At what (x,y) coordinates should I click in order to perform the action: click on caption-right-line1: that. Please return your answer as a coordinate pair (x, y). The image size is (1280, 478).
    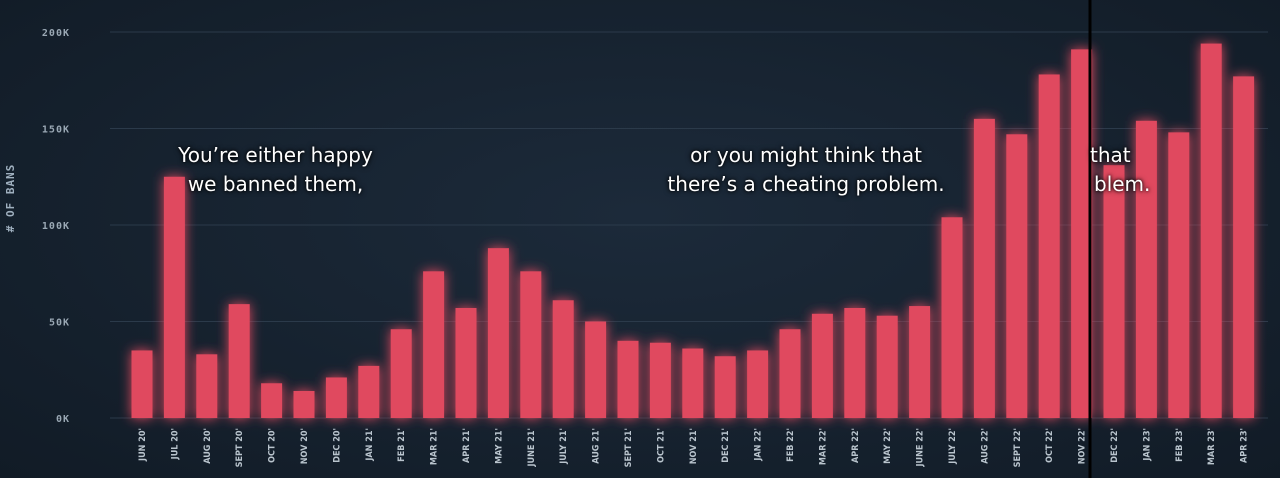
    Looking at the image, I should click on (1110, 155).